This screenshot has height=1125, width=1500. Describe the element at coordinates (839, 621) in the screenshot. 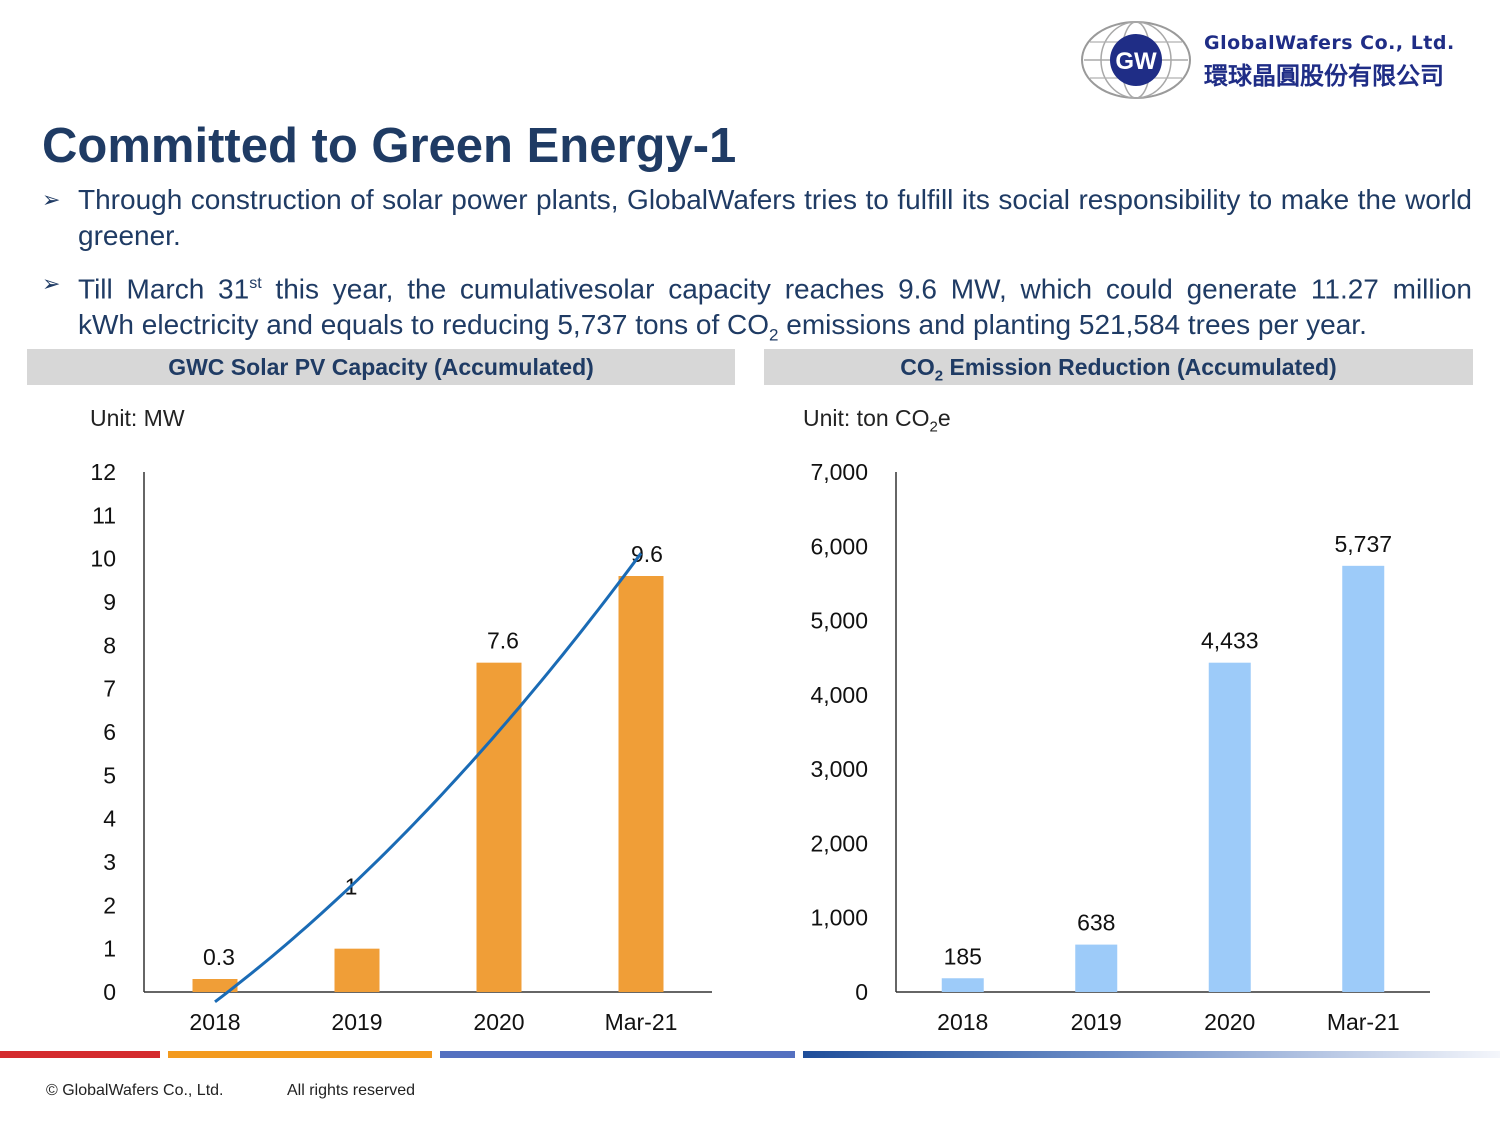

I see `co2-y-tick-label: 5,000` at that location.